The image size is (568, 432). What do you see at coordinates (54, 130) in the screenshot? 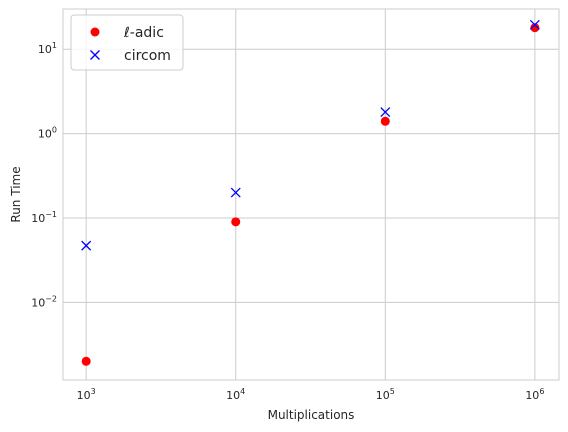
I see `y-tick-exponent: 0` at bounding box center [54, 130].